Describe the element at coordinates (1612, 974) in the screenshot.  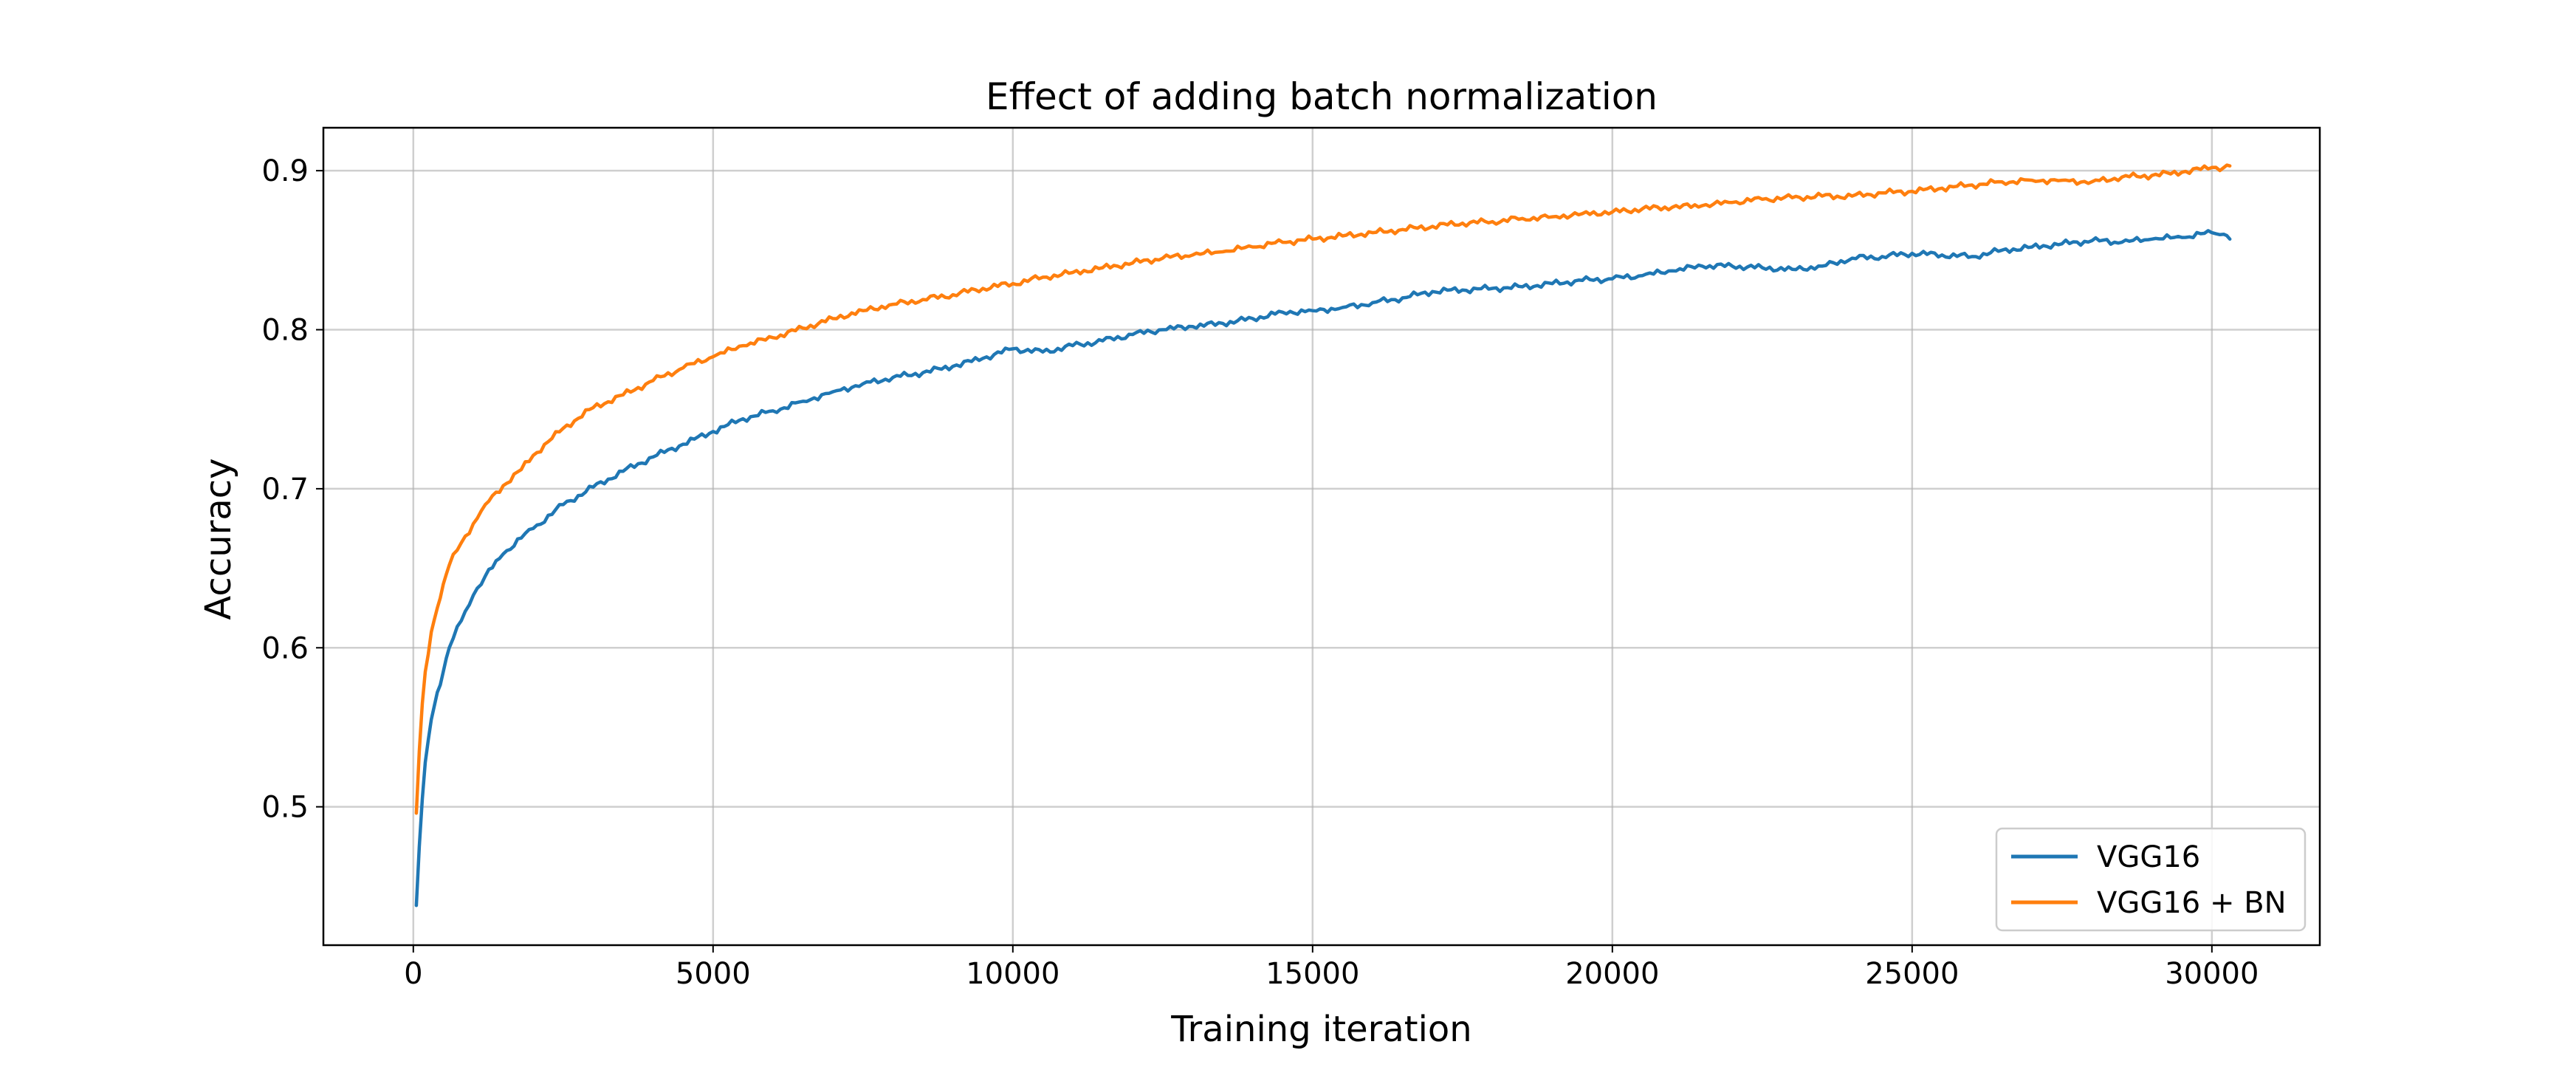
I see `x-tick-label: 20000` at that location.